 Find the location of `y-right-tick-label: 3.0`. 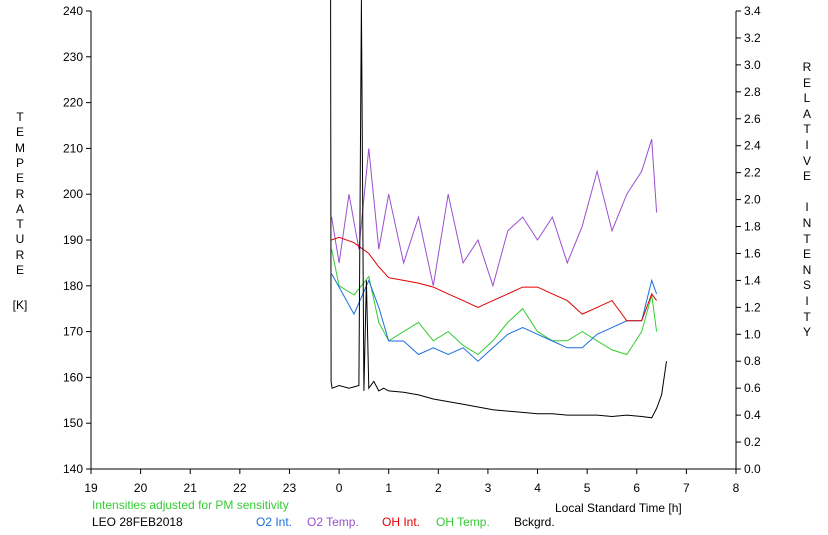

y-right-tick-label: 3.0 is located at coordinates (752, 65).